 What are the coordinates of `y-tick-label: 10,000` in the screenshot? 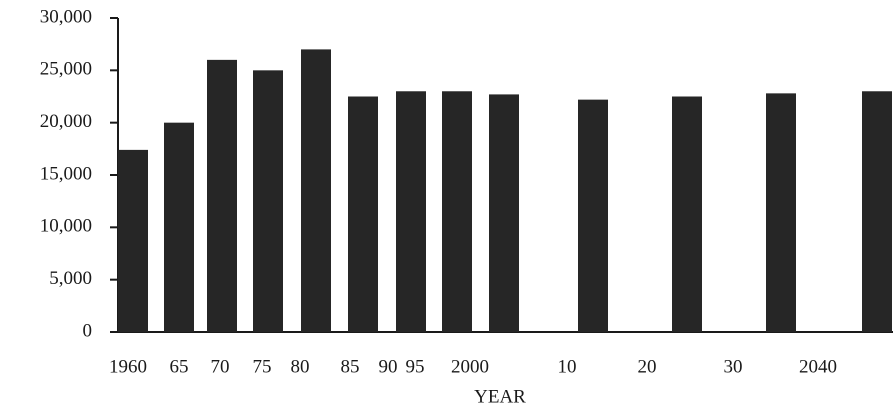 It's located at (66, 226).